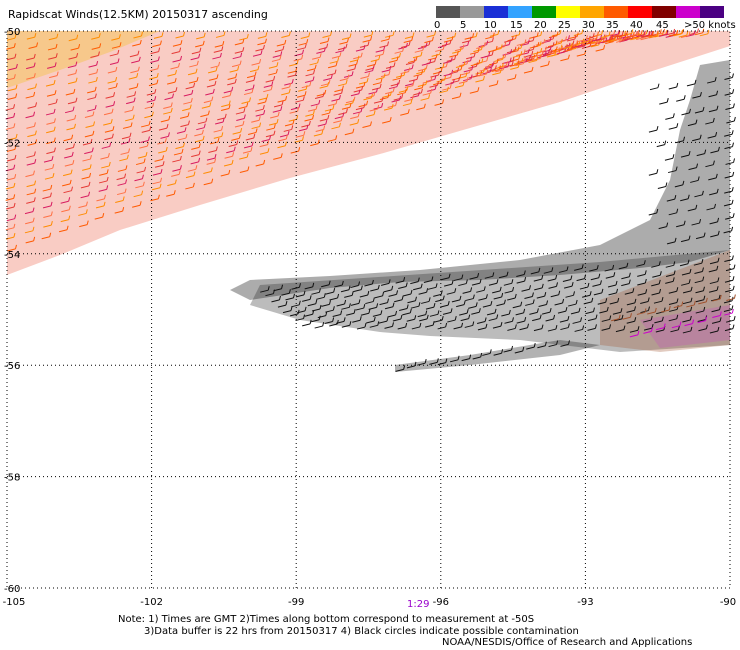  What do you see at coordinates (691, 207) in the screenshot?
I see `wind-barb-row` at bounding box center [691, 207].